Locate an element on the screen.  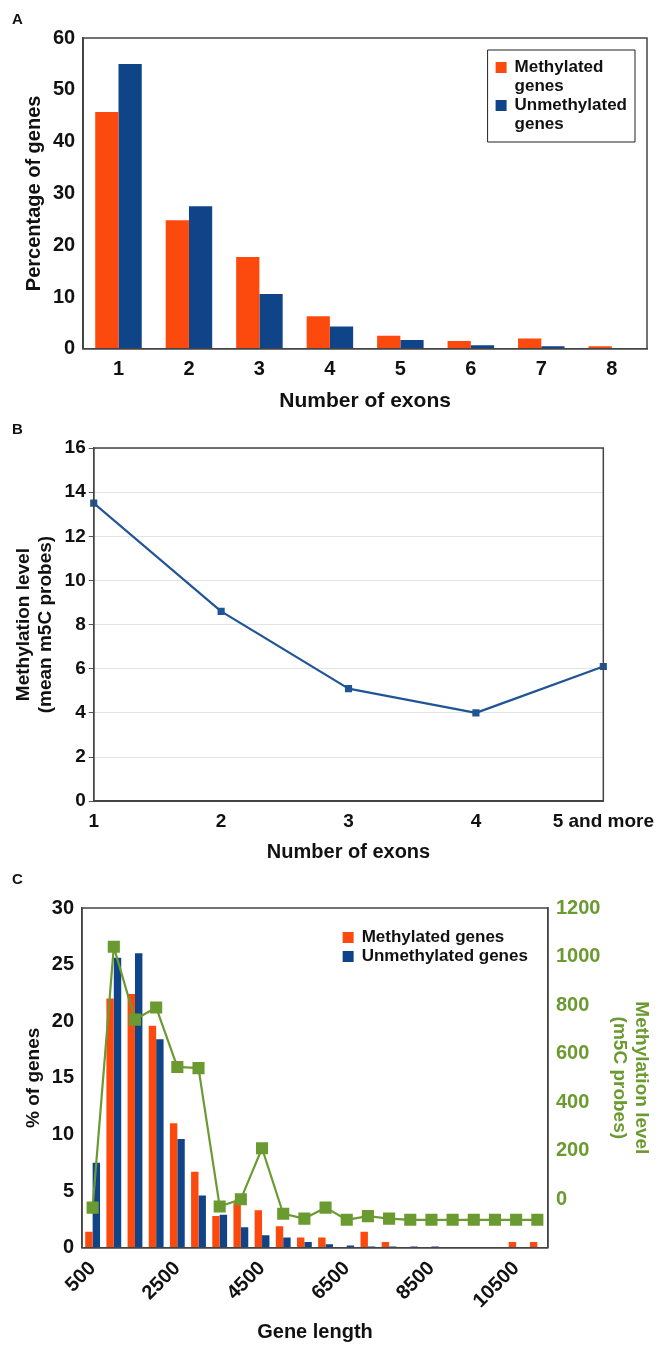
y-tick-label: 5 is located at coordinates (68, 1189).